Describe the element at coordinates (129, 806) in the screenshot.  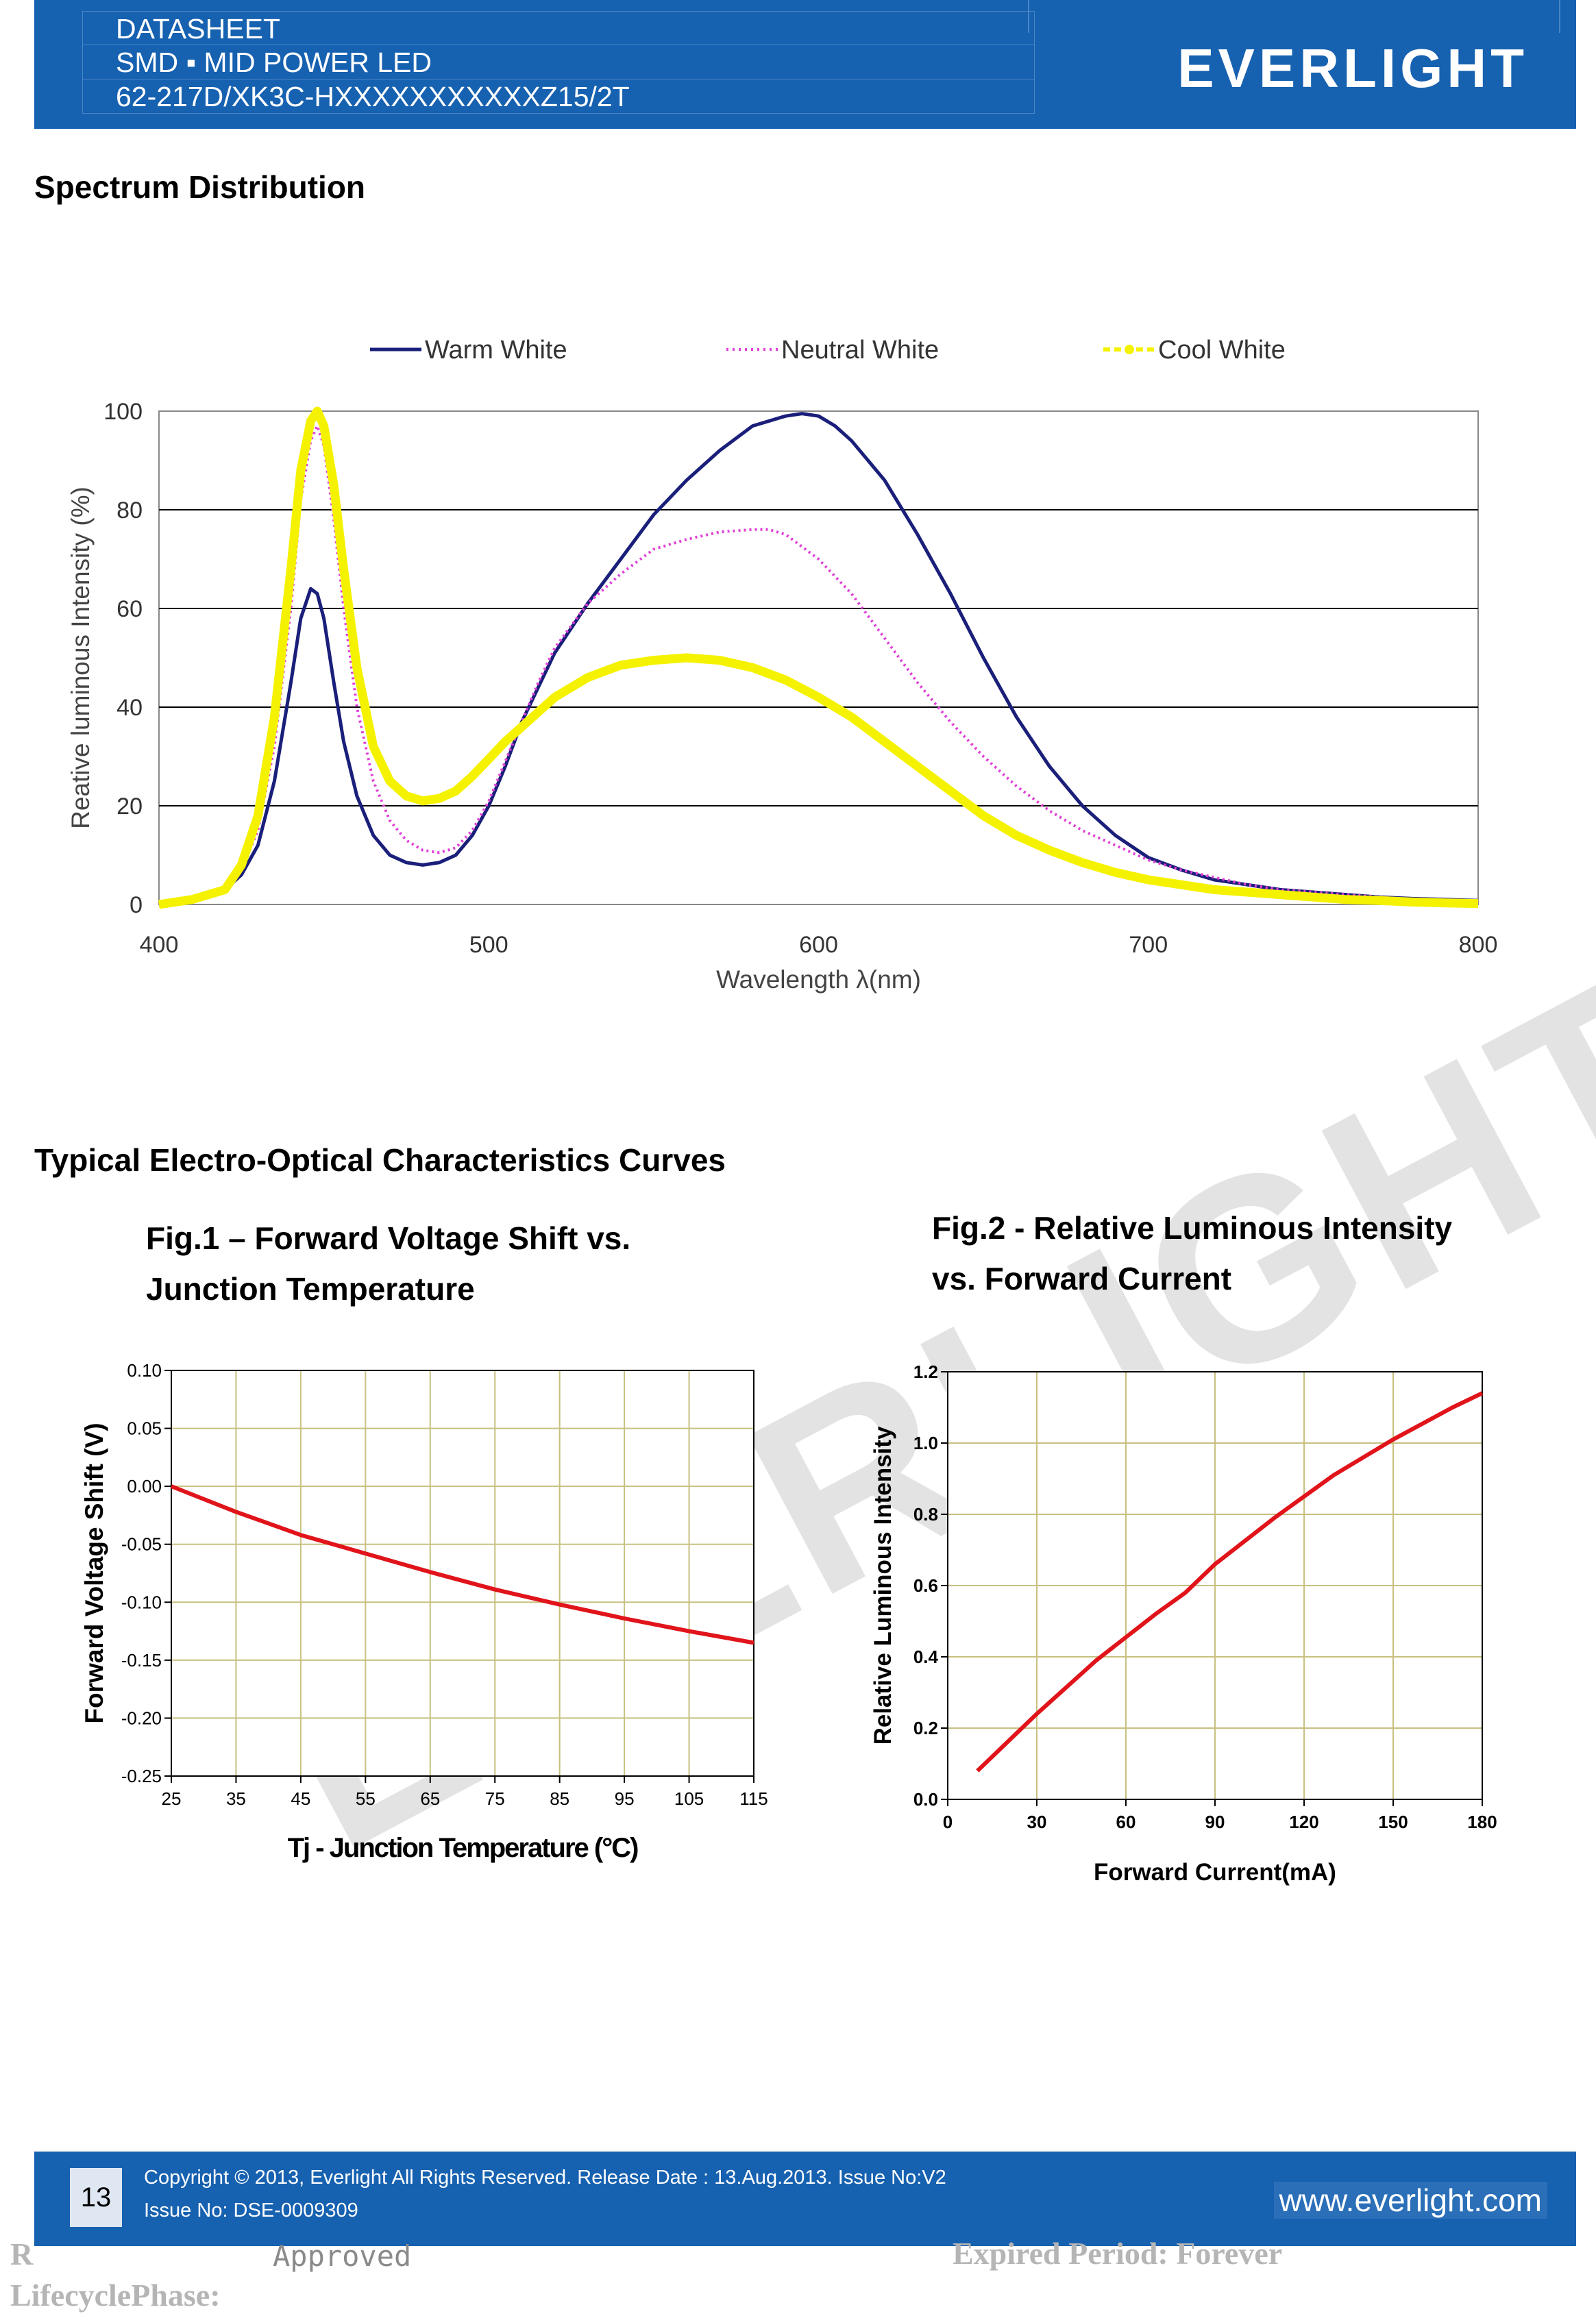
I see `y-tick-label: 20` at that location.